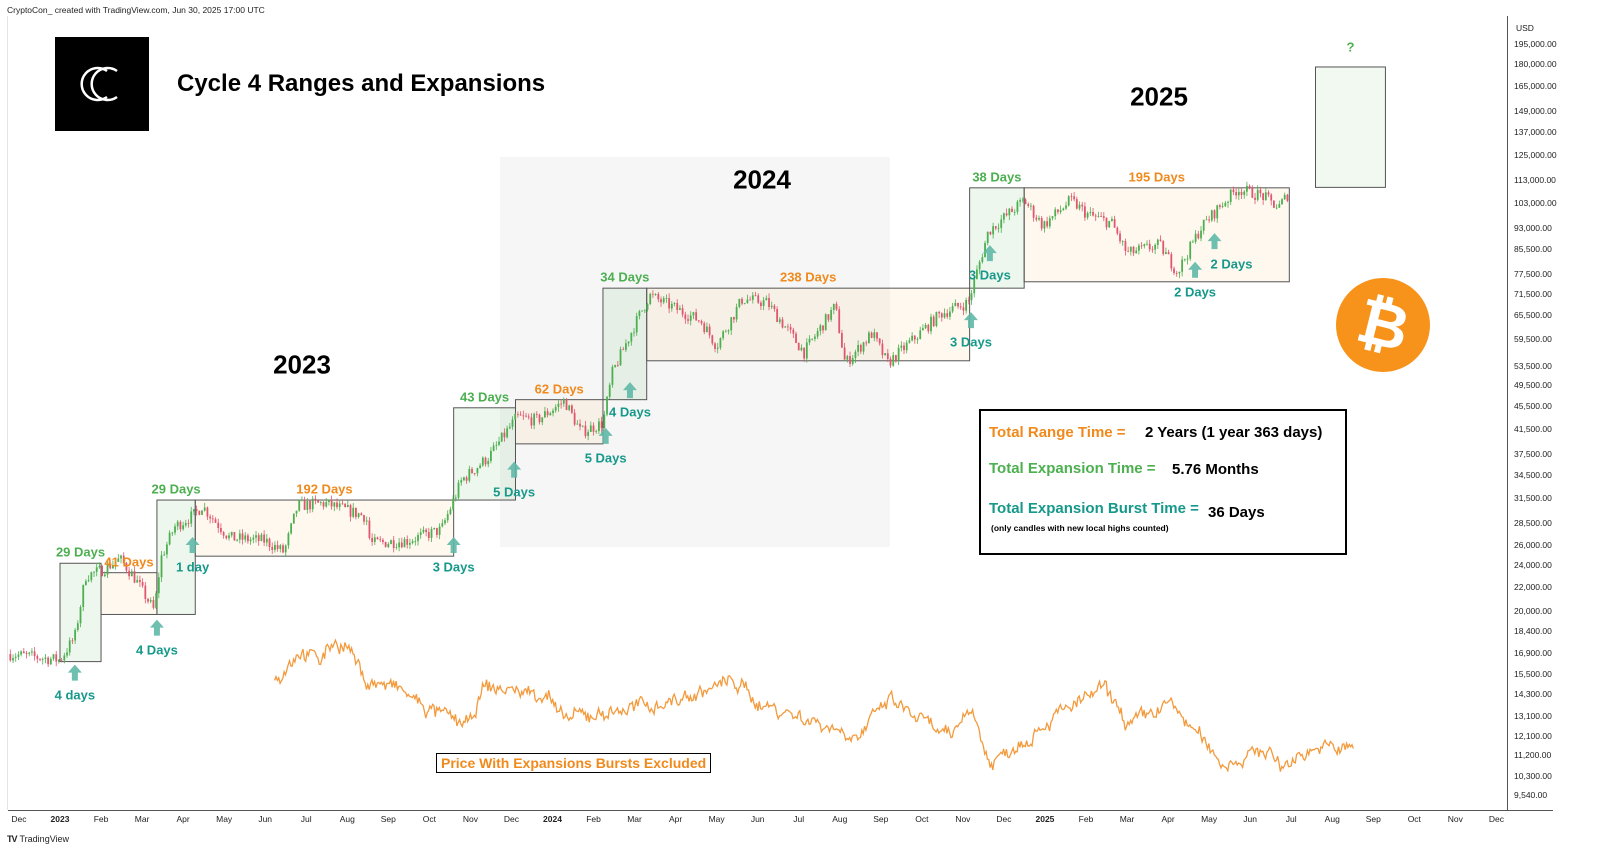  What do you see at coordinates (552, 819) in the screenshot?
I see `time-tick-label: 2024` at bounding box center [552, 819].